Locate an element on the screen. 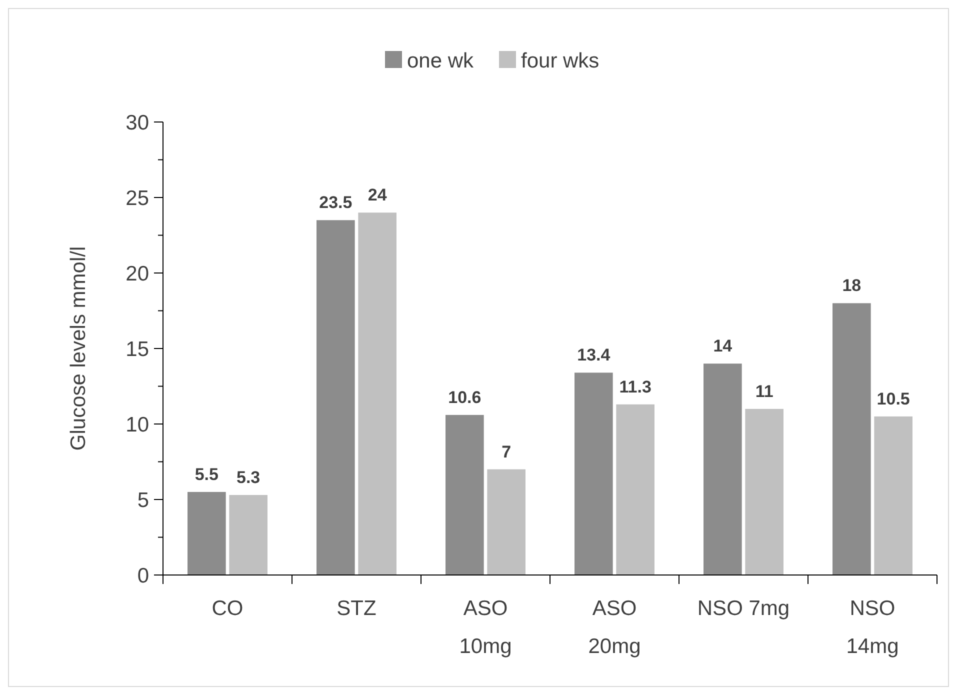 The width and height of the screenshot is (957, 695). x-tick-label: ASO 10mg is located at coordinates (485, 627).